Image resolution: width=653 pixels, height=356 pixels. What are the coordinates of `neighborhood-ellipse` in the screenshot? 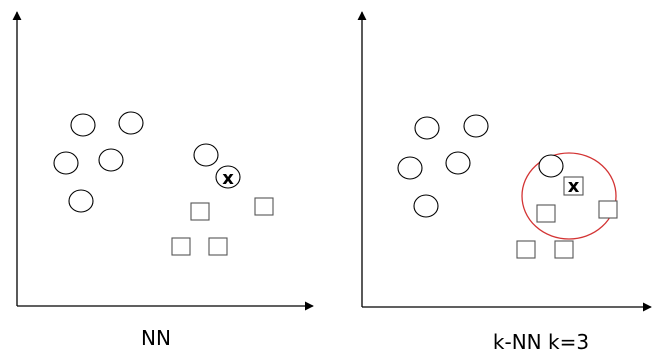 It's located at (569, 196).